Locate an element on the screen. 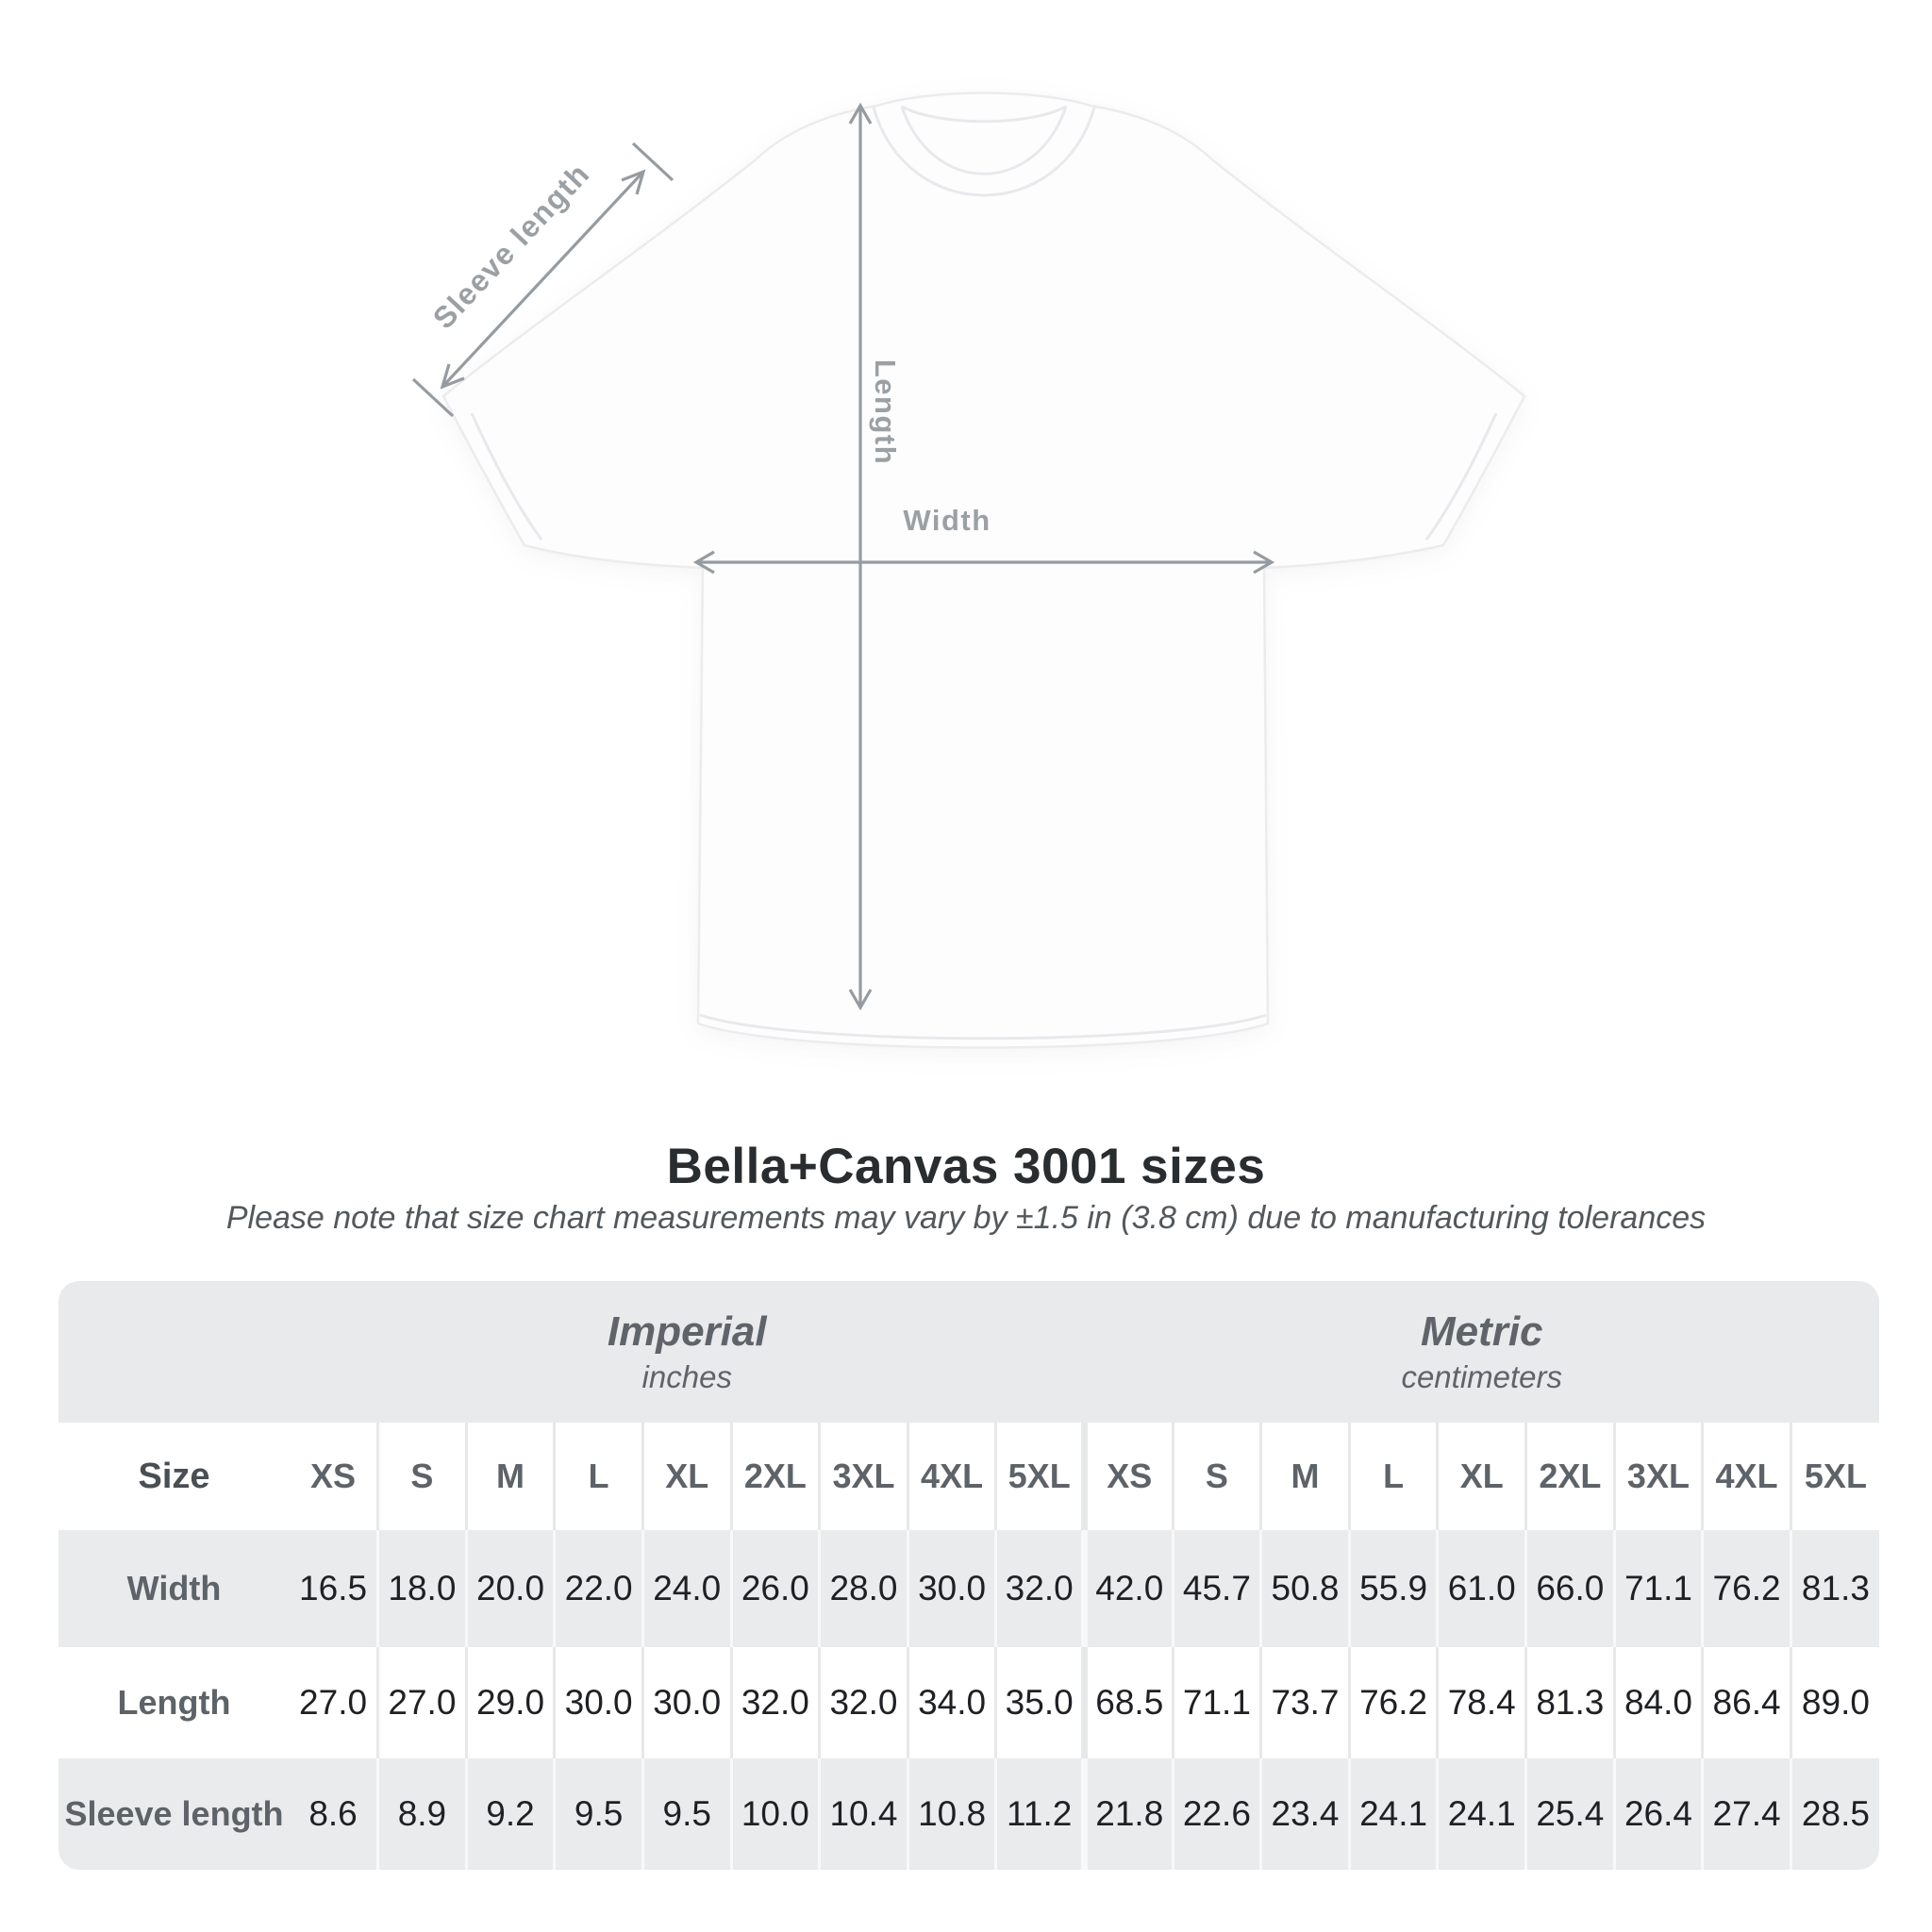  right-sleeve-hem is located at coordinates (1461, 477).